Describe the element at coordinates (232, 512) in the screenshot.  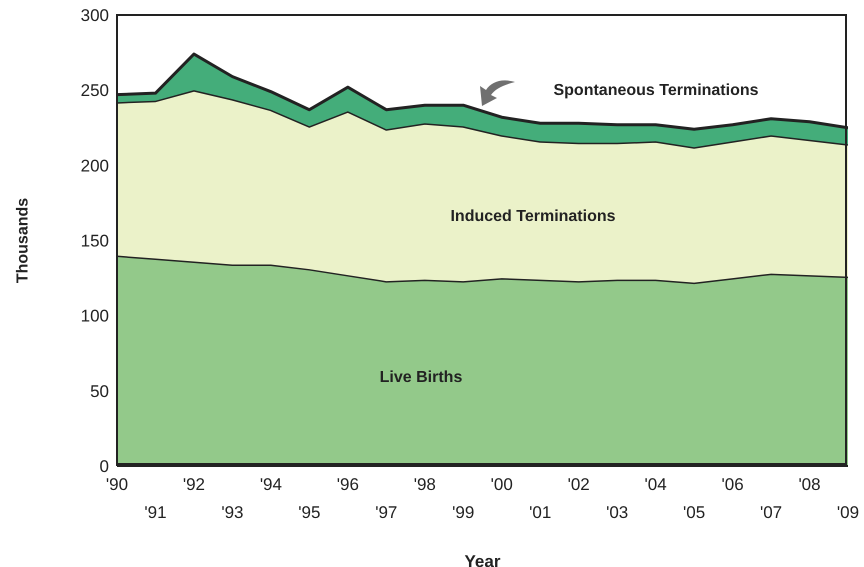
I see `x-tick-label: '93` at that location.